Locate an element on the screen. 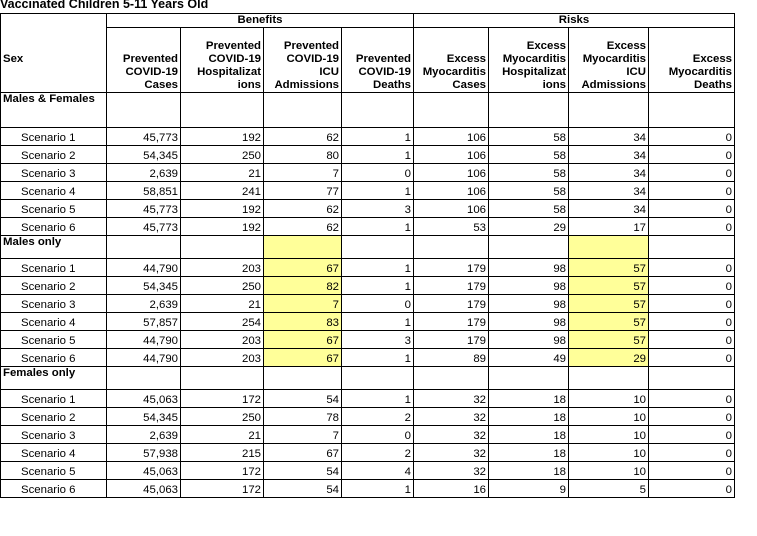  column-header-excess-myocarditis-cases: Excess Myocarditis Cases is located at coordinates (451, 60).